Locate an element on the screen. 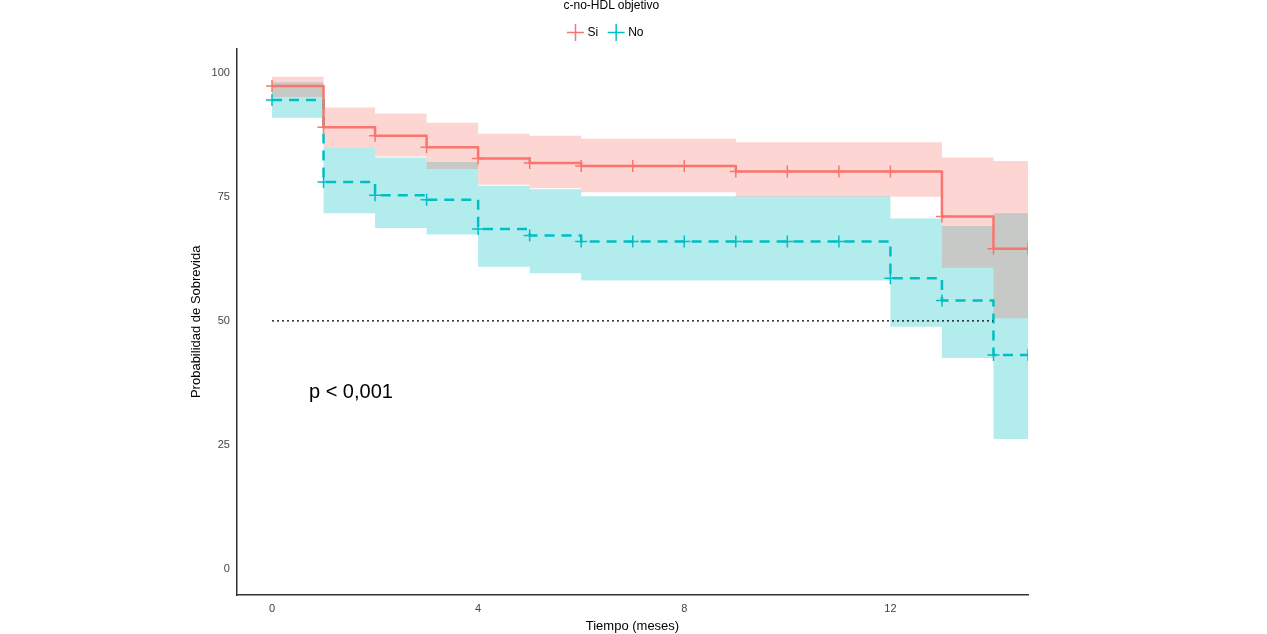  y-tick-label: 50 is located at coordinates (223, 319).